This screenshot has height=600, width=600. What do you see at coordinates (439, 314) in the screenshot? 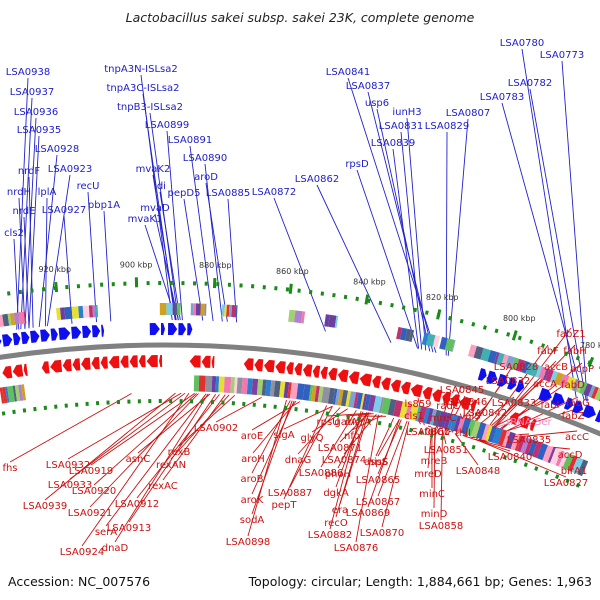
I see `major-tick` at bounding box center [439, 314].